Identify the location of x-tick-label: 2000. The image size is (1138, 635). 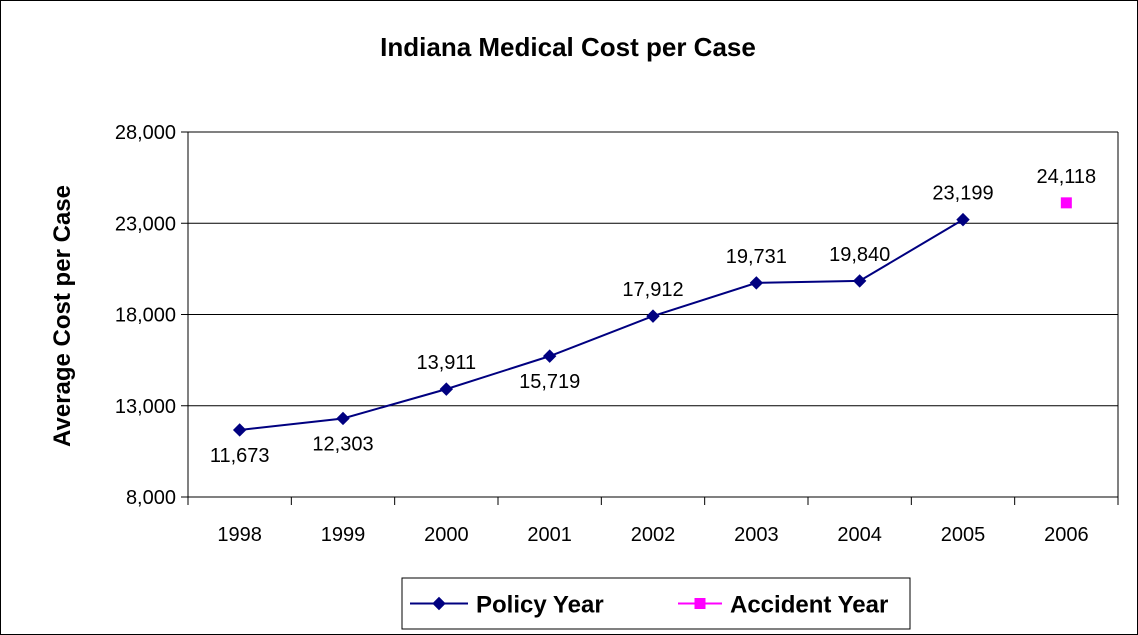
(446, 535).